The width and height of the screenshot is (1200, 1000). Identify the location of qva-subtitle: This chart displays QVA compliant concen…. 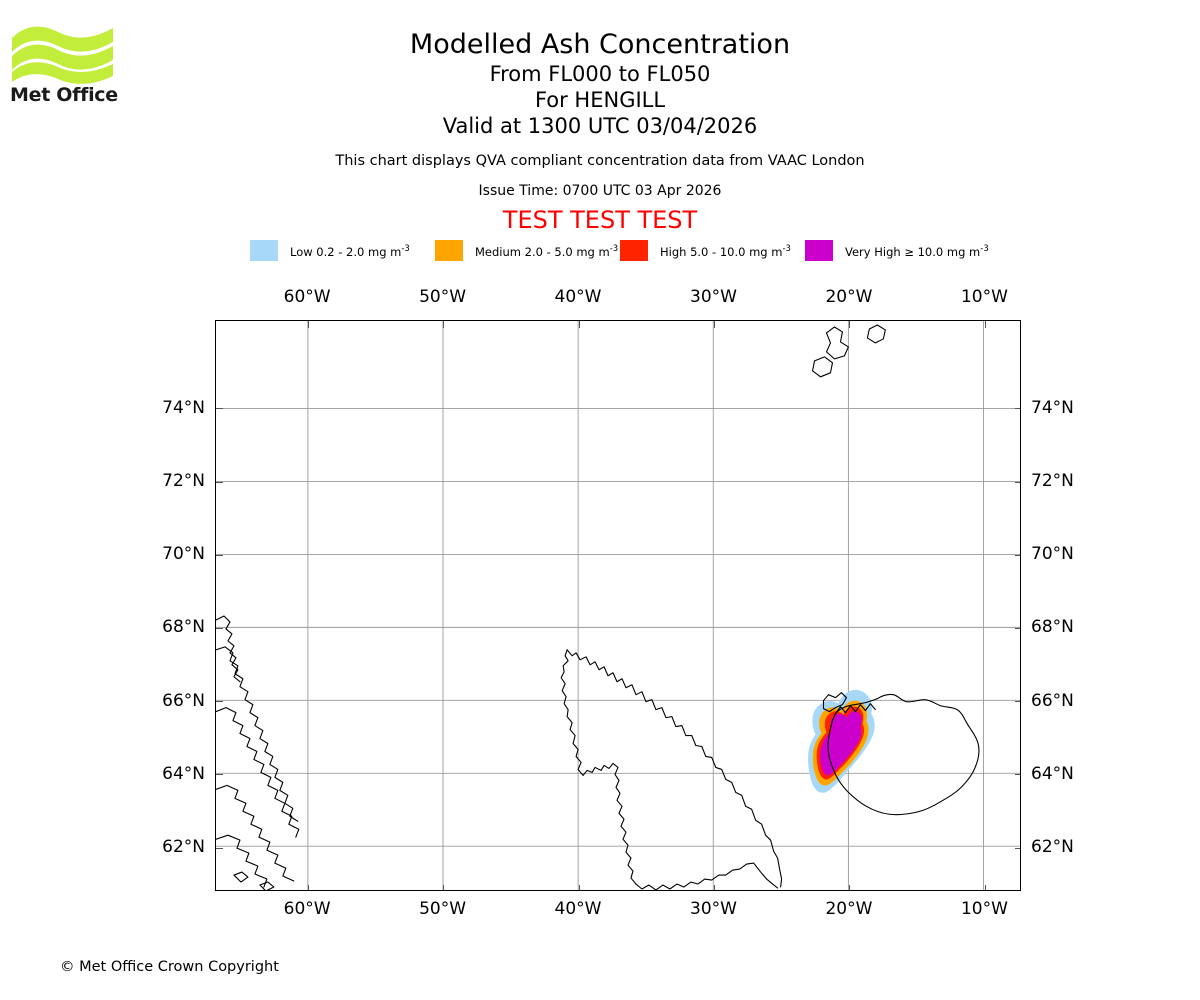
(600, 161).